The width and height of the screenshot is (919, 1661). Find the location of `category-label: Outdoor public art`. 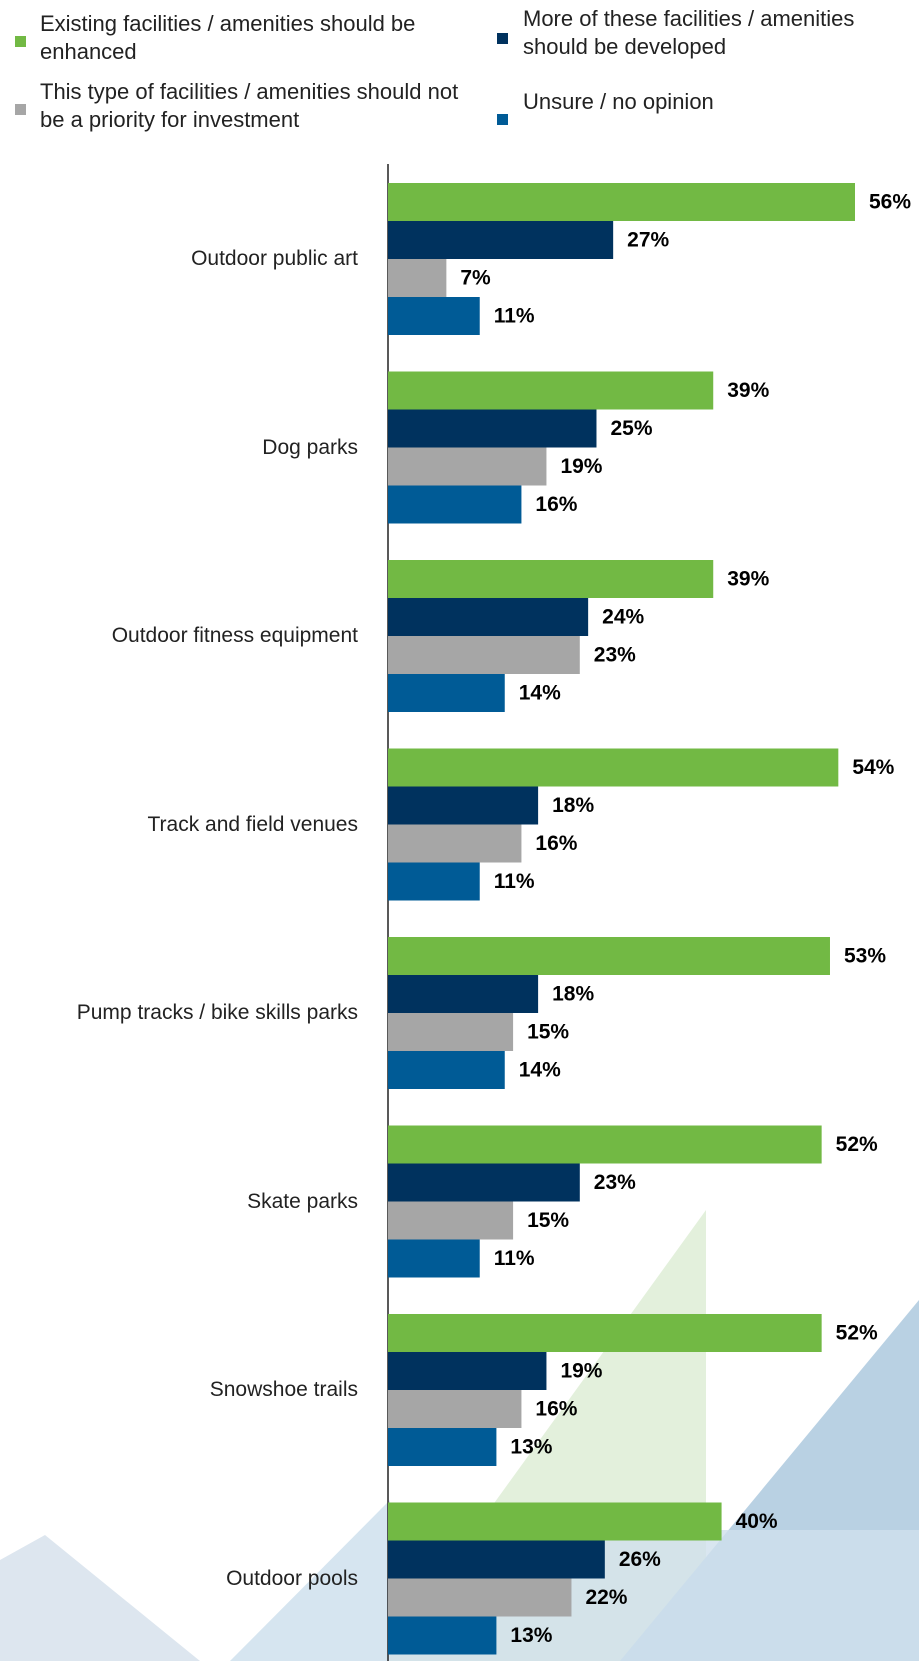

category-label: Outdoor public art is located at coordinates (274, 258).